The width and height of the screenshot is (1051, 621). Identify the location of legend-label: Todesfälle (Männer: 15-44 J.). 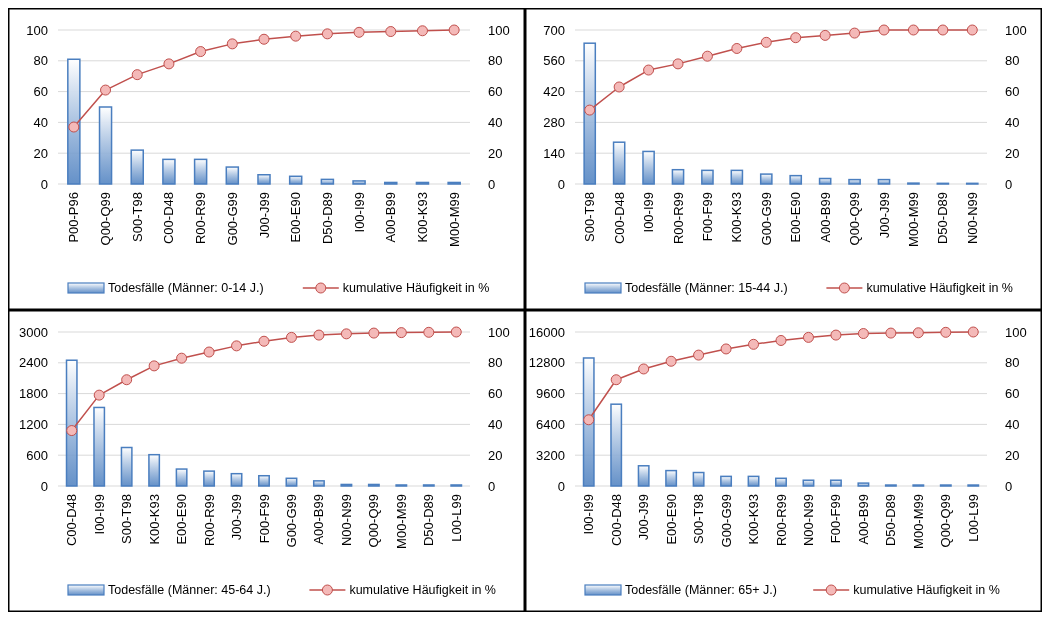
(706, 288).